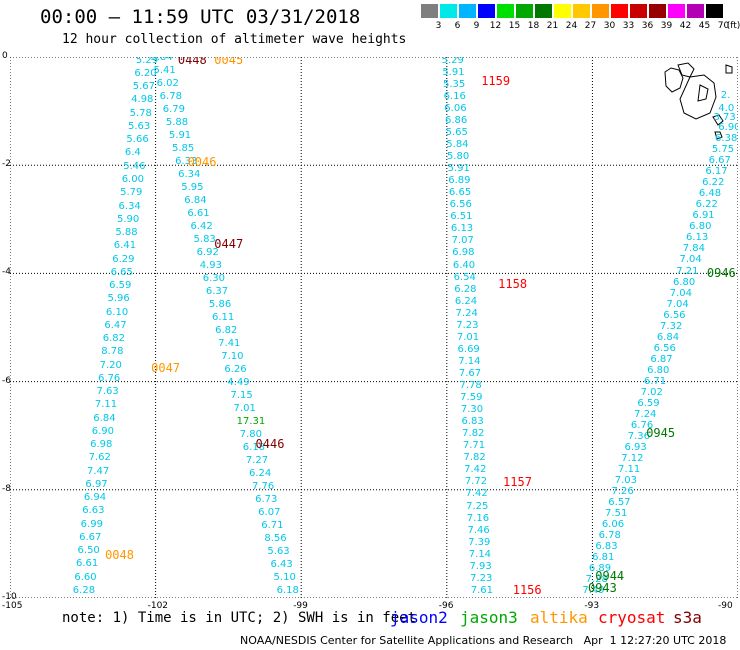 This screenshot has height=650, width=740. Describe the element at coordinates (220, 304) in the screenshot. I see `wave-height-value: 5.86` at that location.